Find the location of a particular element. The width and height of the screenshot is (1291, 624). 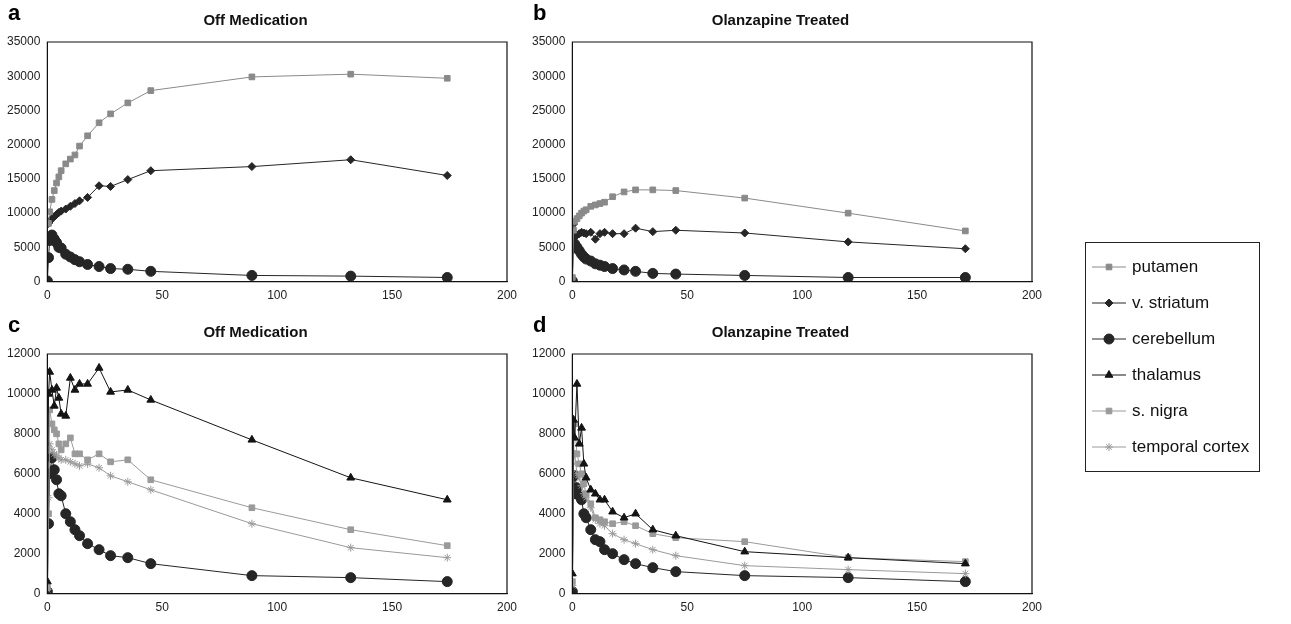

legend-label: putamen is located at coordinates (1165, 267).